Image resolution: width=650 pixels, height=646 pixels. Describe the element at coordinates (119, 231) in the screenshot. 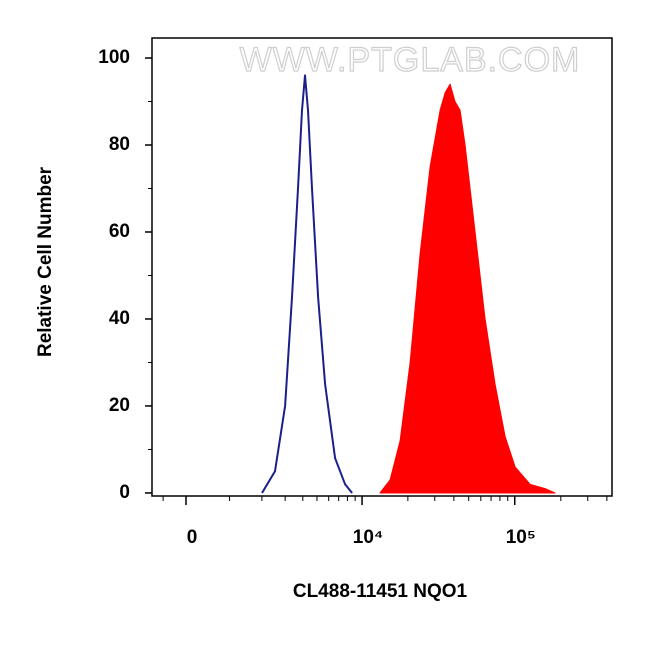

I see `y-tick-label: 60` at that location.